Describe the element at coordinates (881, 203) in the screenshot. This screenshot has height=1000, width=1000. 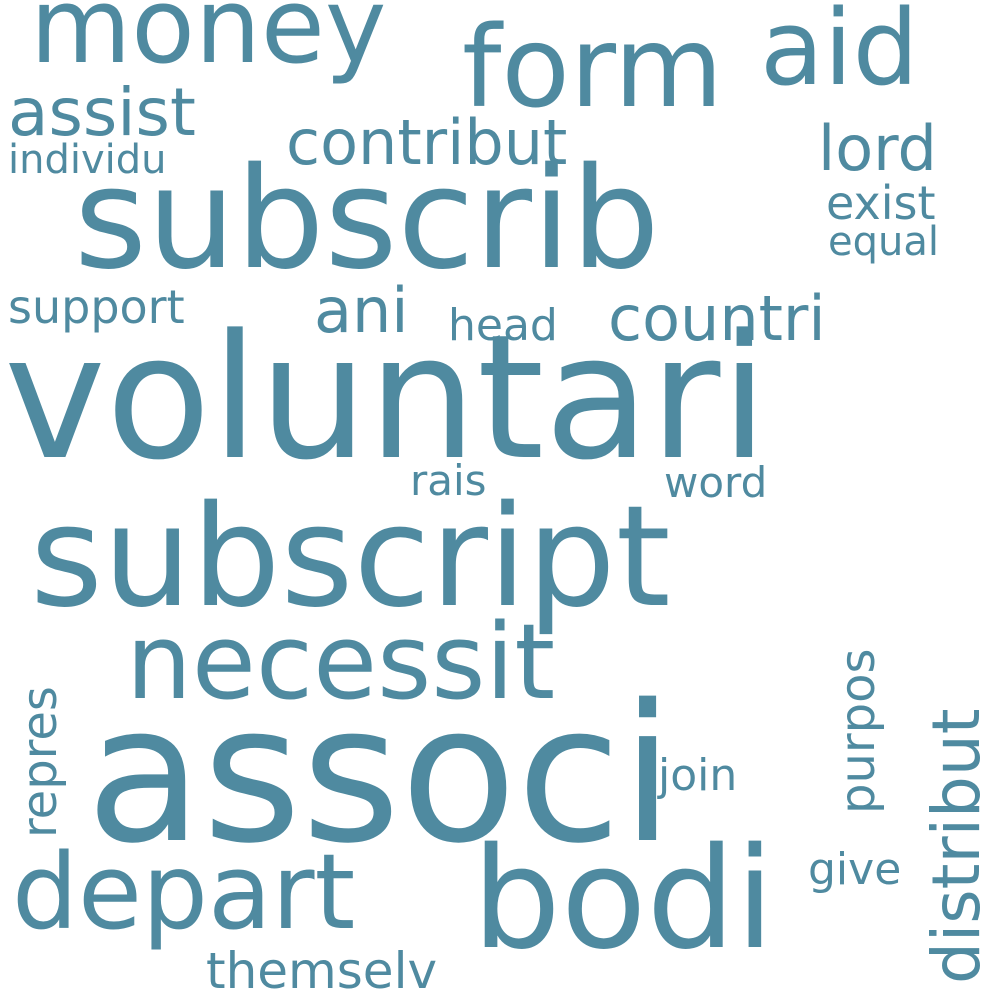
I see `word-exist: exist` at that location.